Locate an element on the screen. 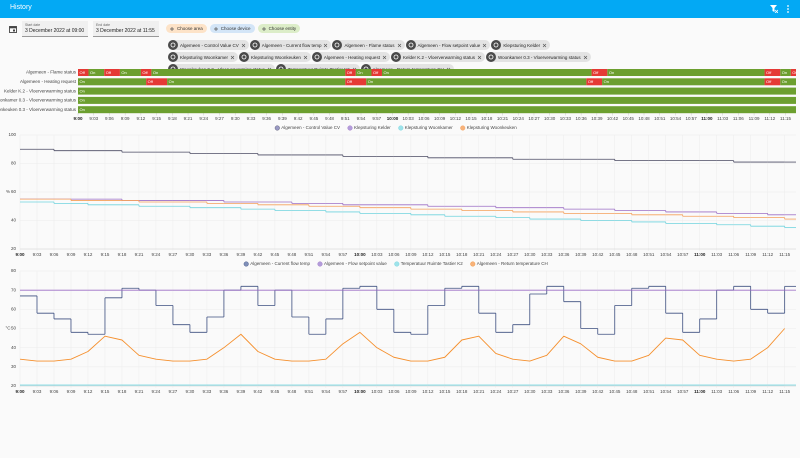 Image resolution: width=800 pixels, height=458 pixels. y-tick-label: 60 is located at coordinates (14, 309).